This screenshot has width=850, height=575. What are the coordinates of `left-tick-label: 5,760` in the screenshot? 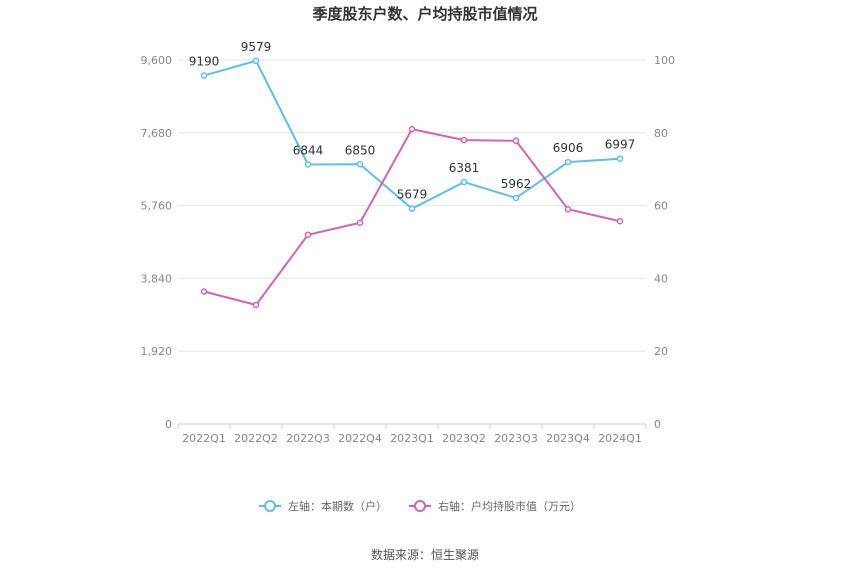 It's located at (157, 206).